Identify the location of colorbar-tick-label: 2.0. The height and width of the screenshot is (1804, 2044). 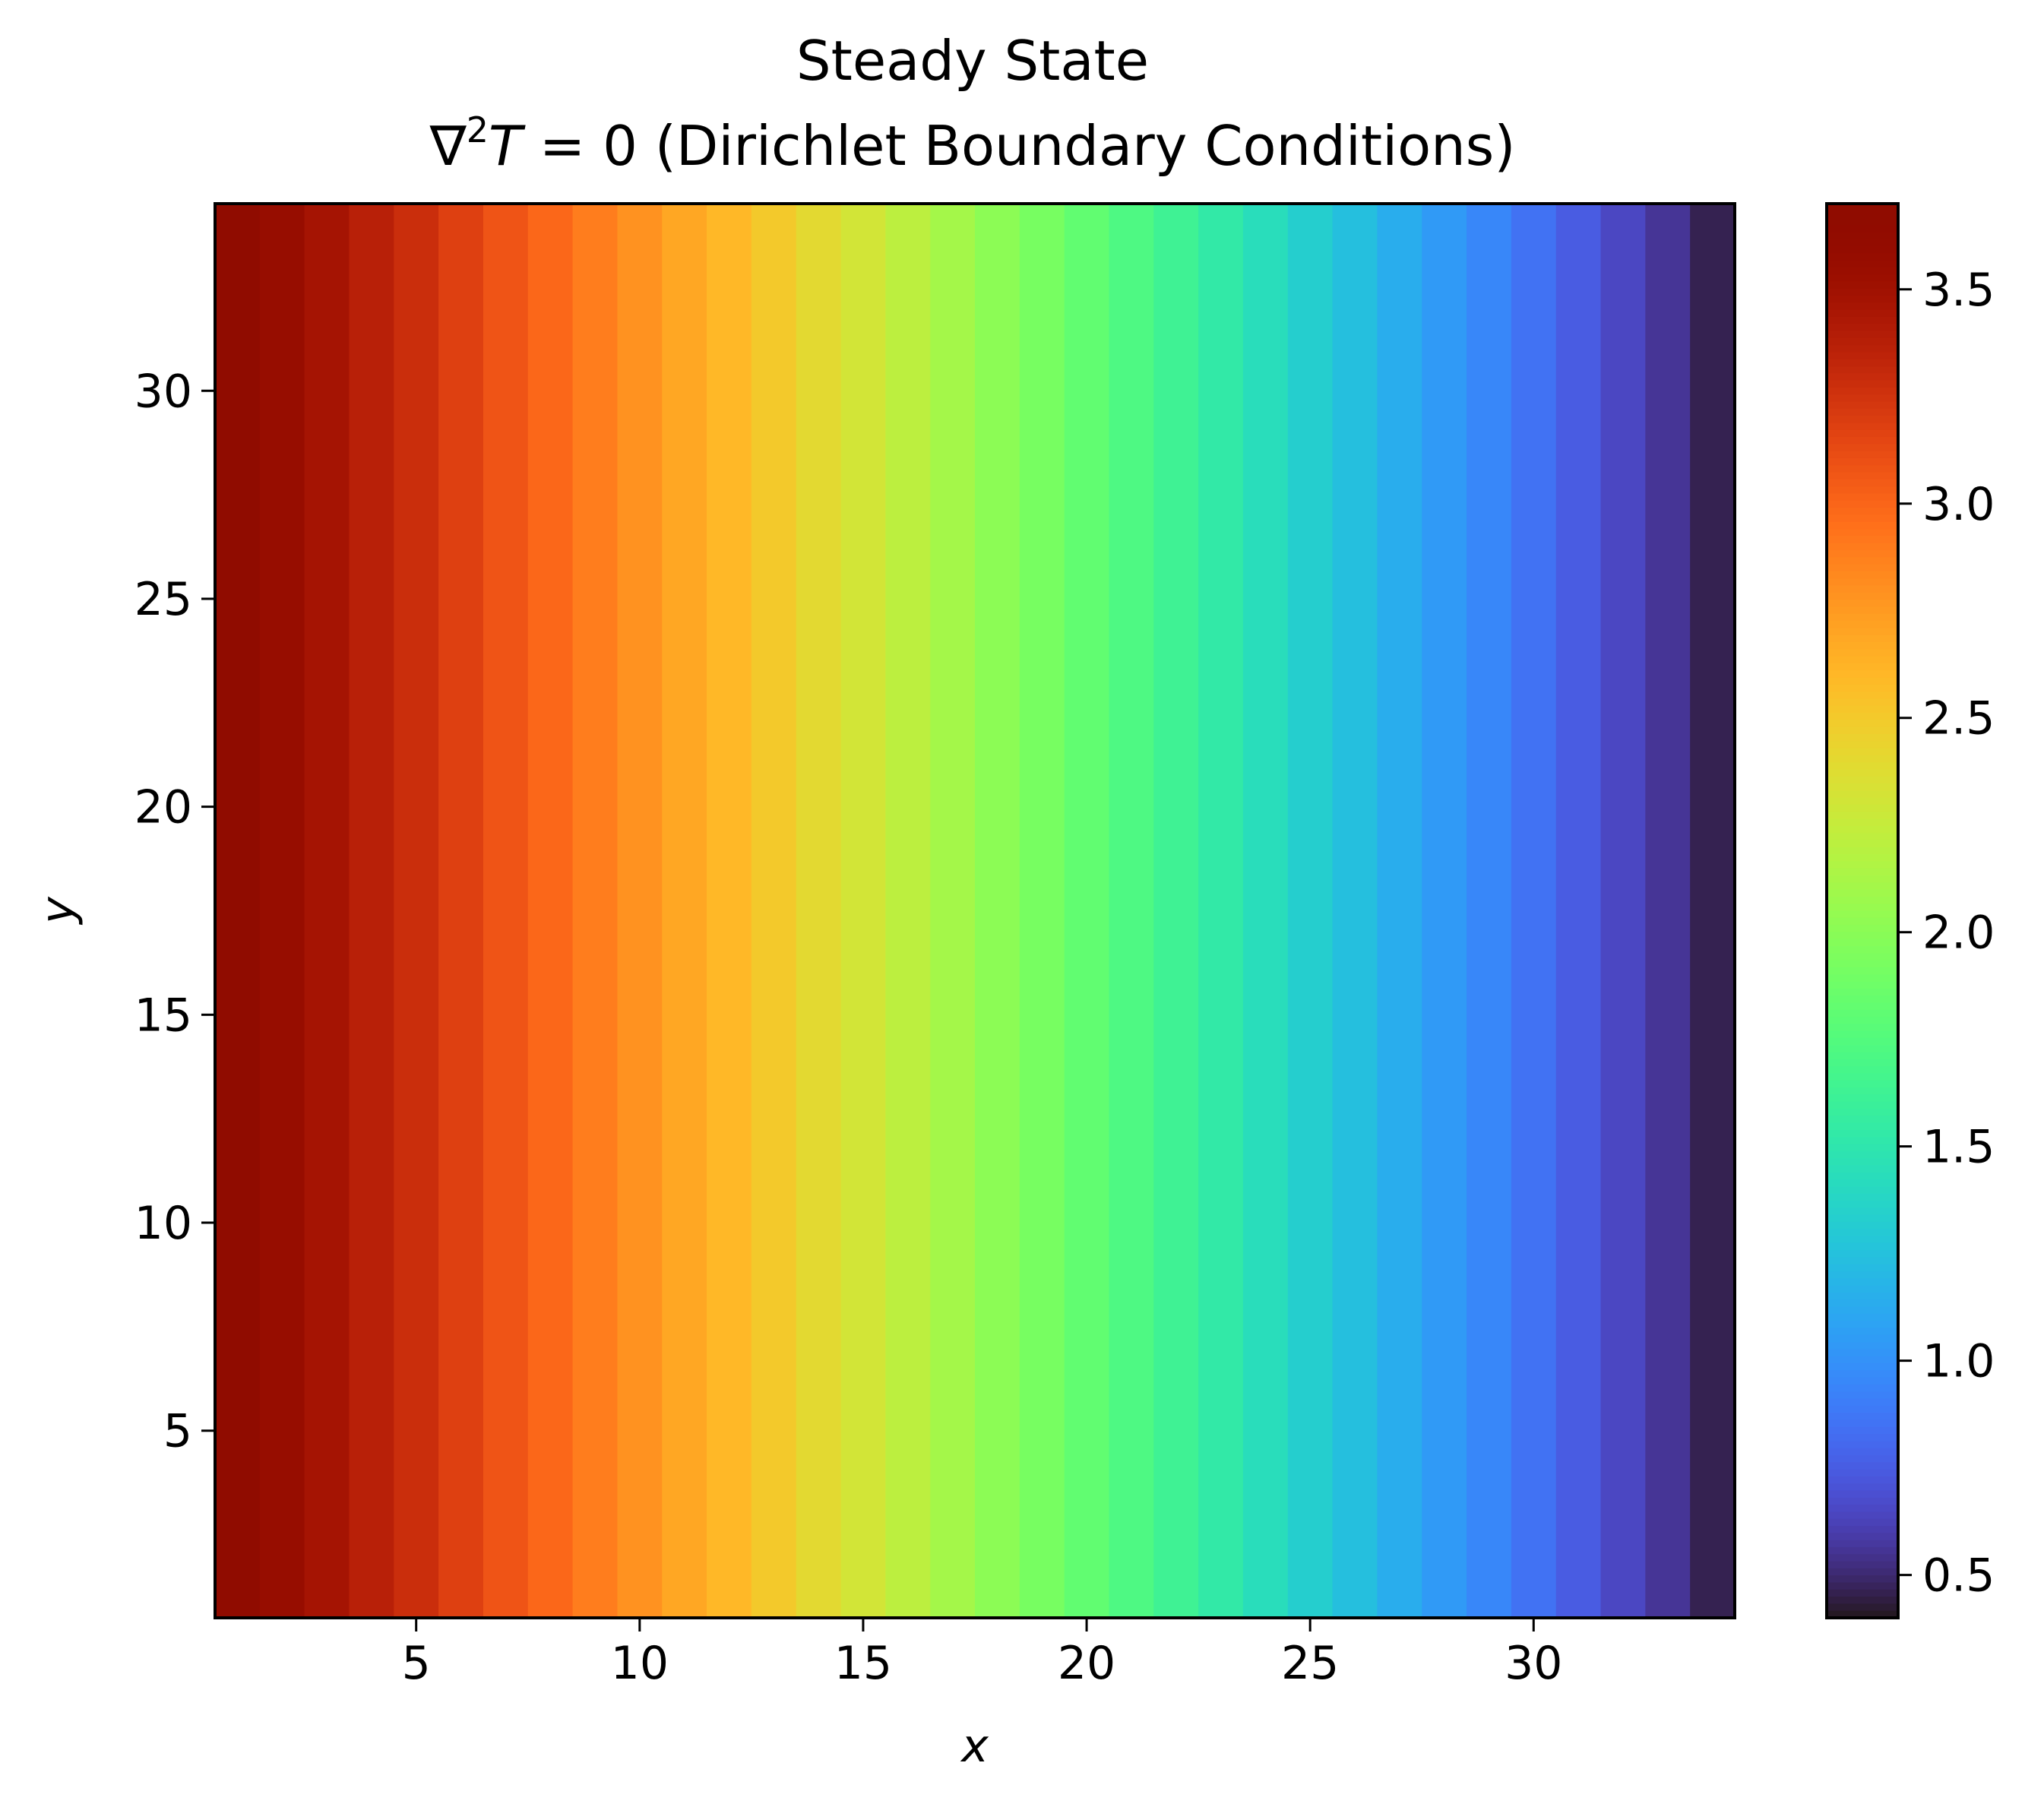
(1958, 934).